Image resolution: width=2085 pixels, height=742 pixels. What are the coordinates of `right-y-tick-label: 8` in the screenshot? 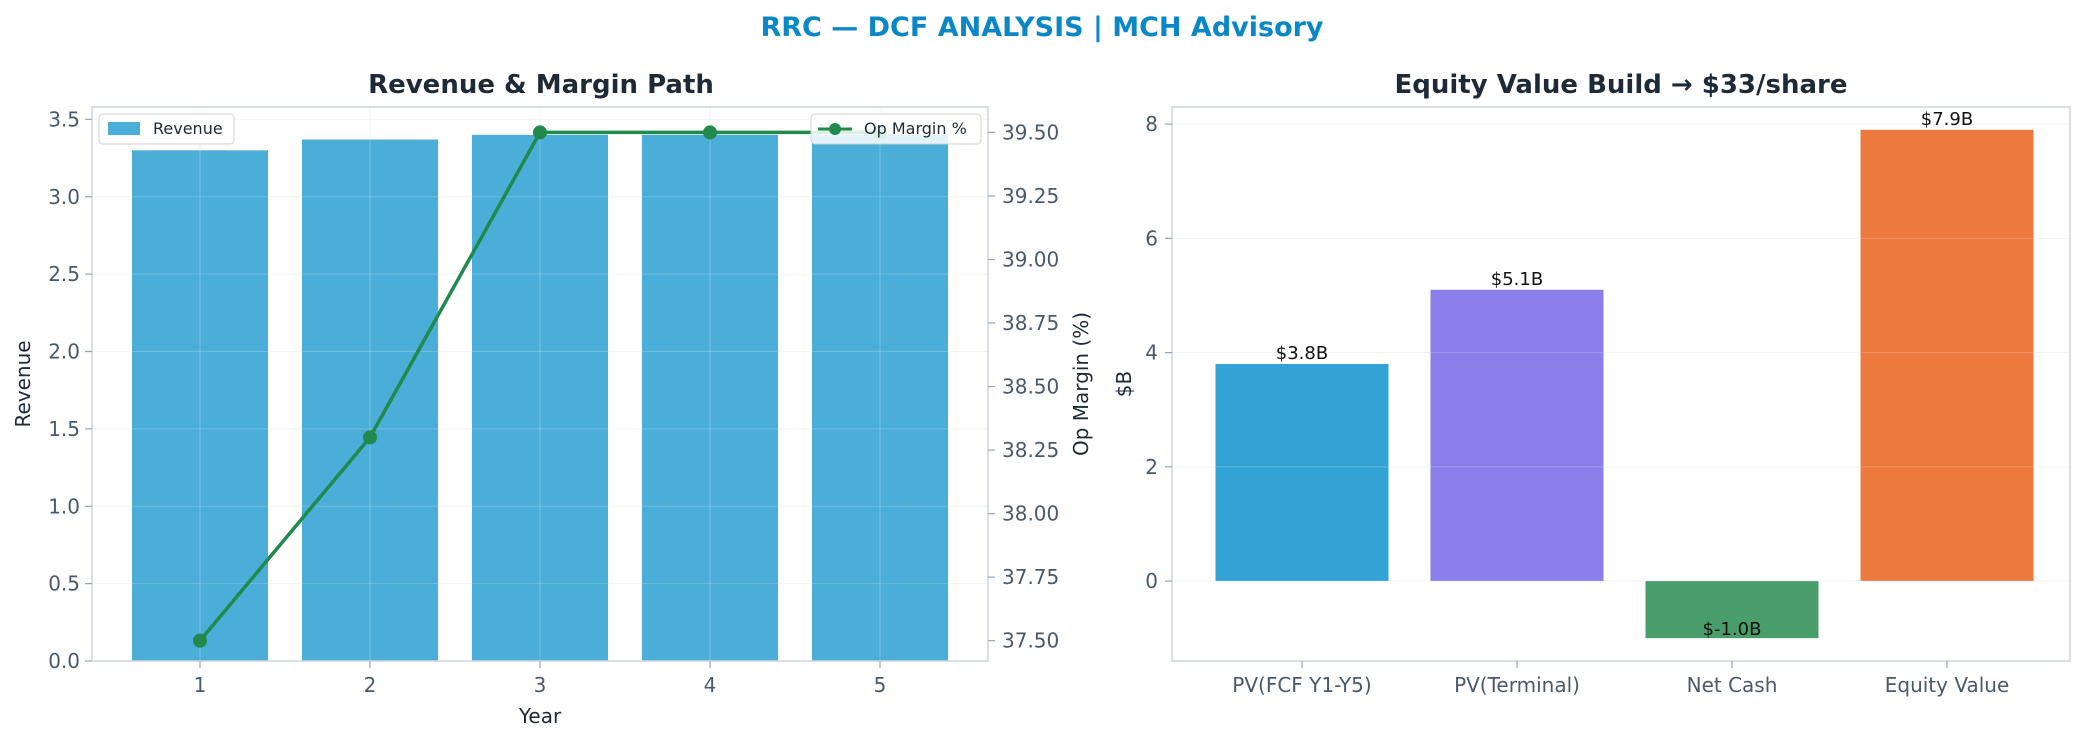 It's located at (1151, 124).